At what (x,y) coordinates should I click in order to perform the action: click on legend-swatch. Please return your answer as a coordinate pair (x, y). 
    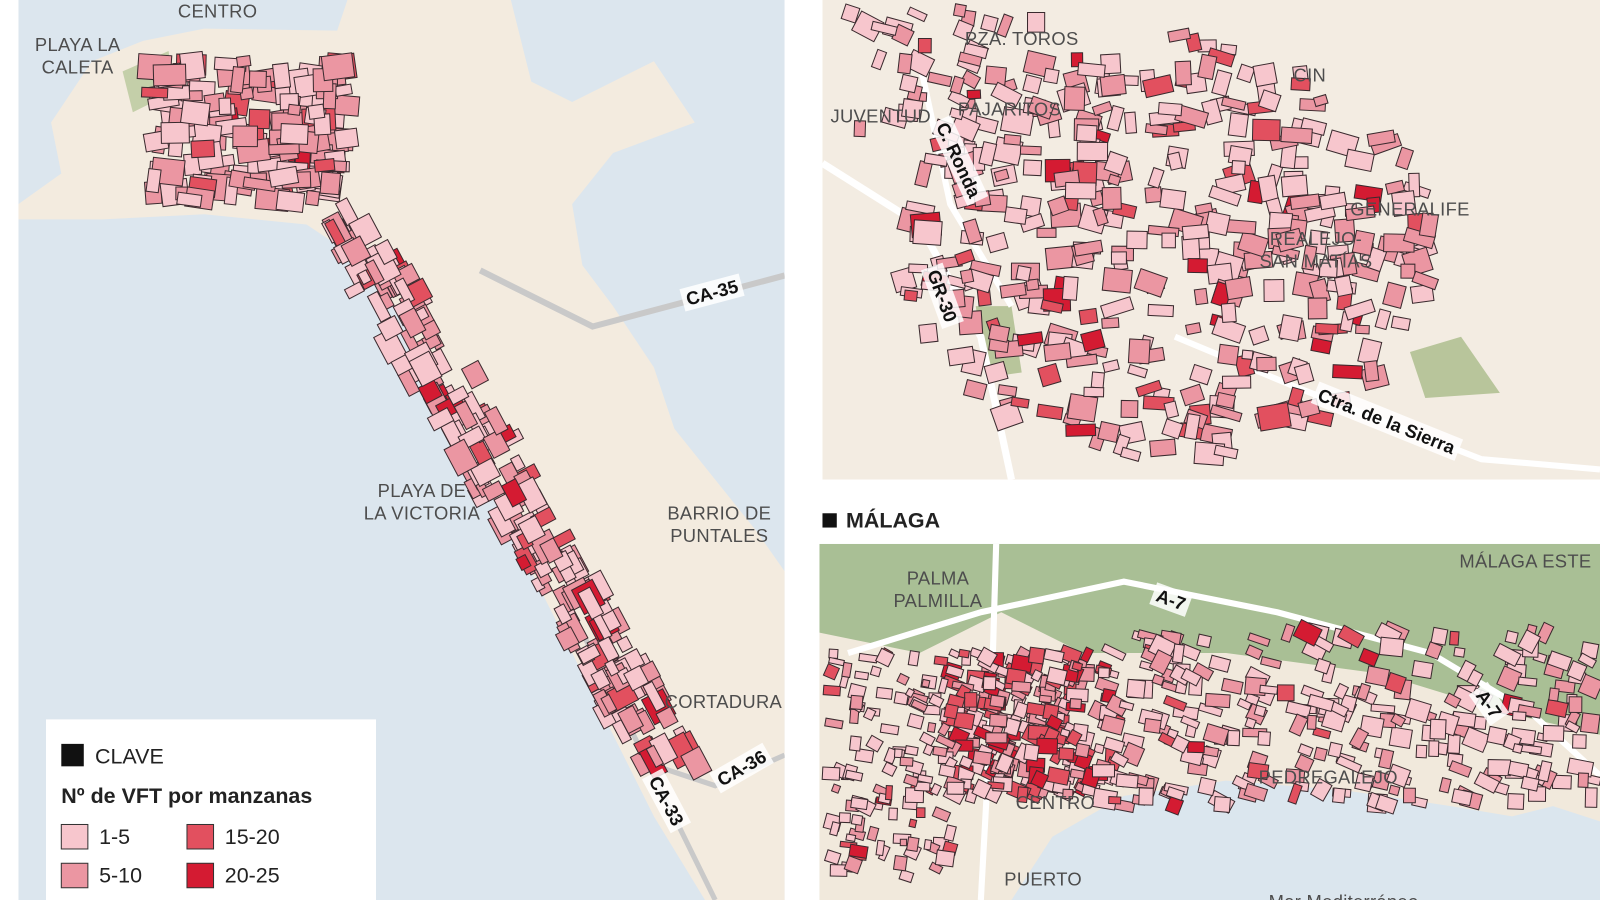
    Looking at the image, I should click on (74, 875).